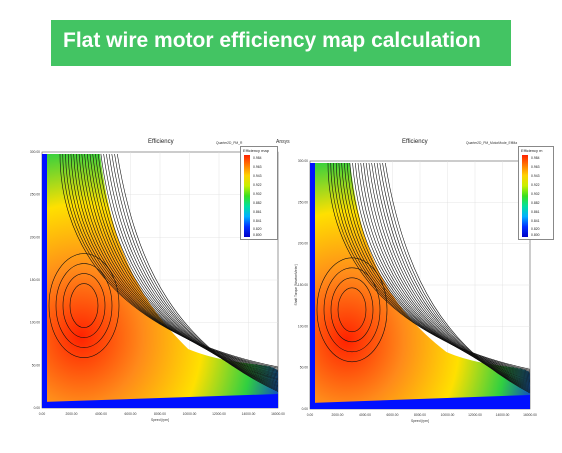 The width and height of the screenshot is (562, 453). Describe the element at coordinates (229, 143) in the screenshot. I see `project-label: Quarter2D_PM_R` at that location.